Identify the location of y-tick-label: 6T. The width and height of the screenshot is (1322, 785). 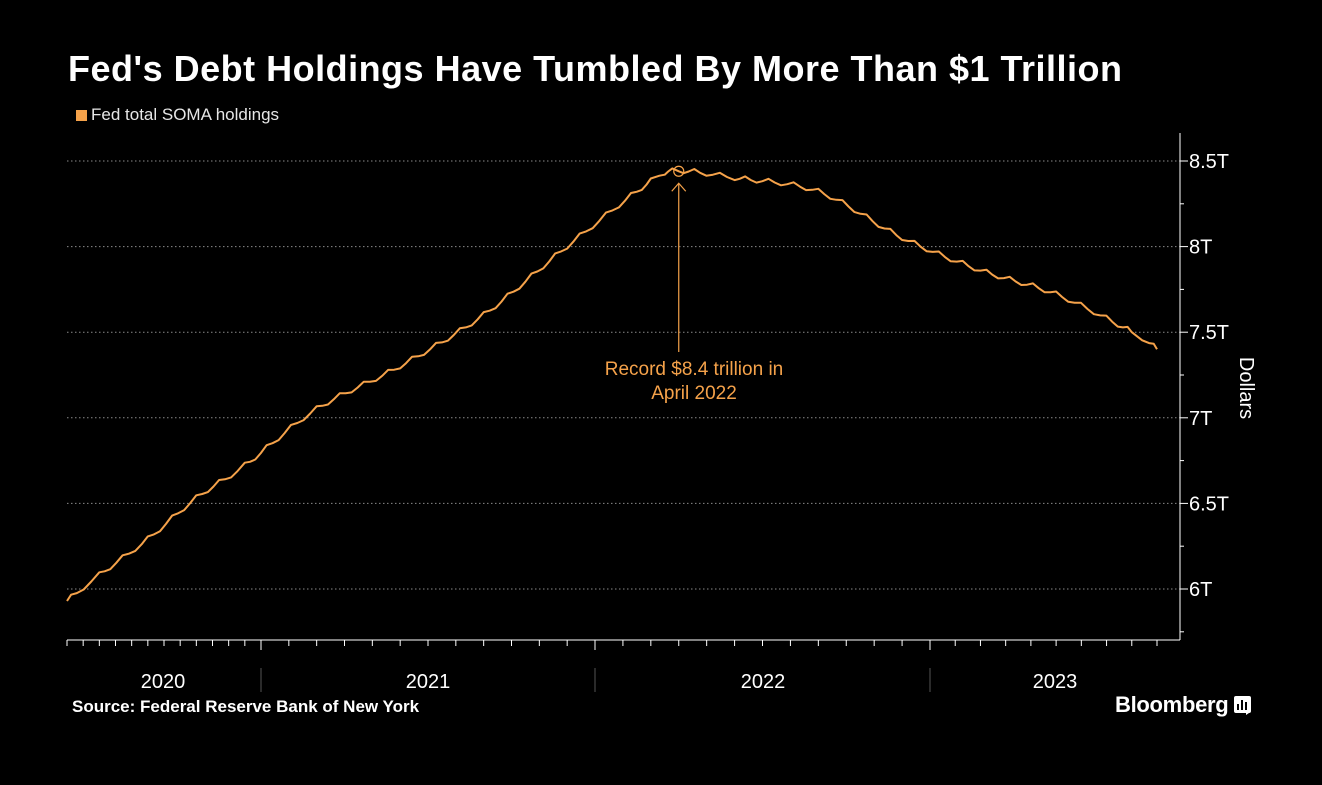
(1200, 590).